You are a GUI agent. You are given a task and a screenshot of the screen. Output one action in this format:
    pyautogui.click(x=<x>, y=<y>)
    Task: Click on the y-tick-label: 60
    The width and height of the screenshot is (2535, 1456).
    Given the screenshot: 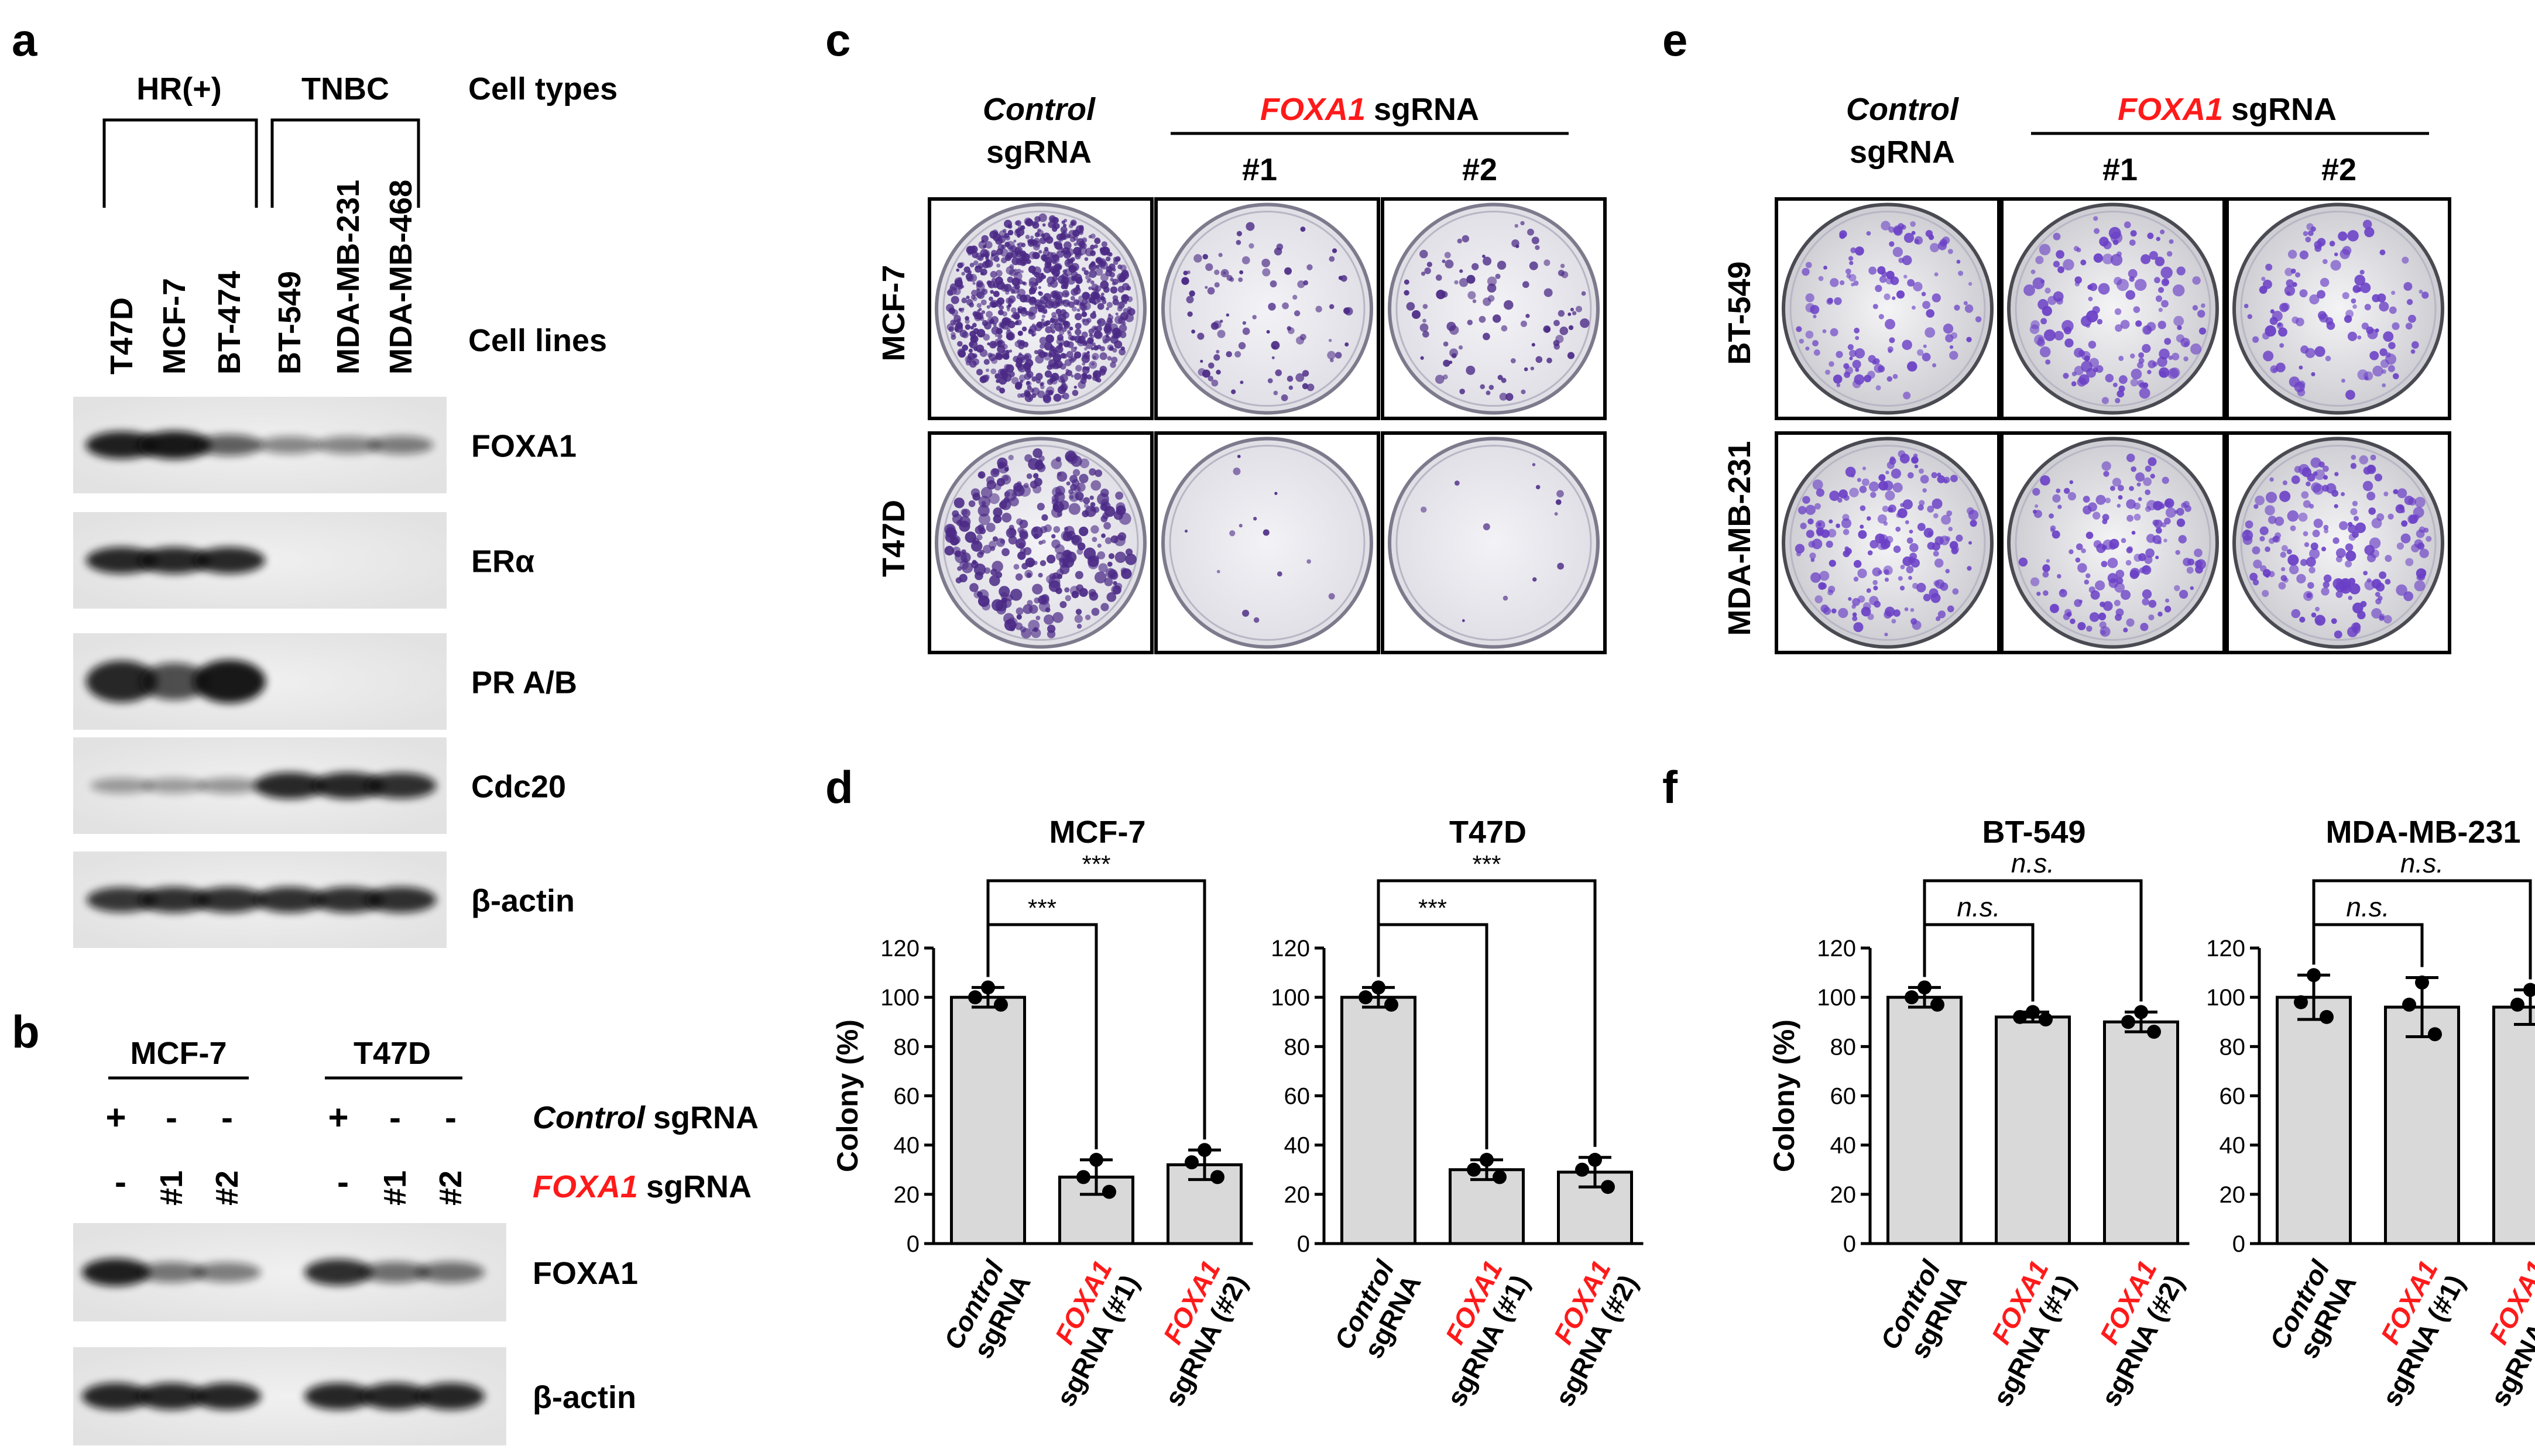 What is the action you would take?
    pyautogui.click(x=1843, y=1097)
    